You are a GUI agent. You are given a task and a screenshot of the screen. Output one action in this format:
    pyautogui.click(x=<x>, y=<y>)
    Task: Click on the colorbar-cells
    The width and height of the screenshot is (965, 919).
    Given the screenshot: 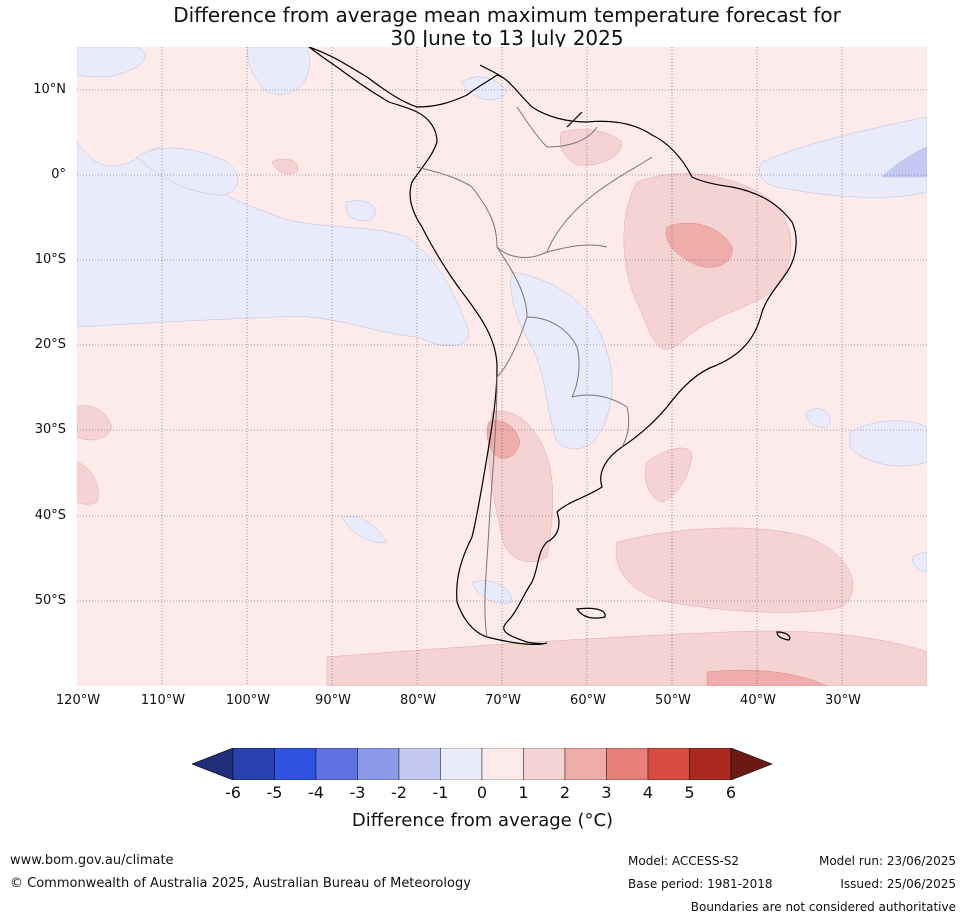 What is the action you would take?
    pyautogui.click(x=482, y=764)
    